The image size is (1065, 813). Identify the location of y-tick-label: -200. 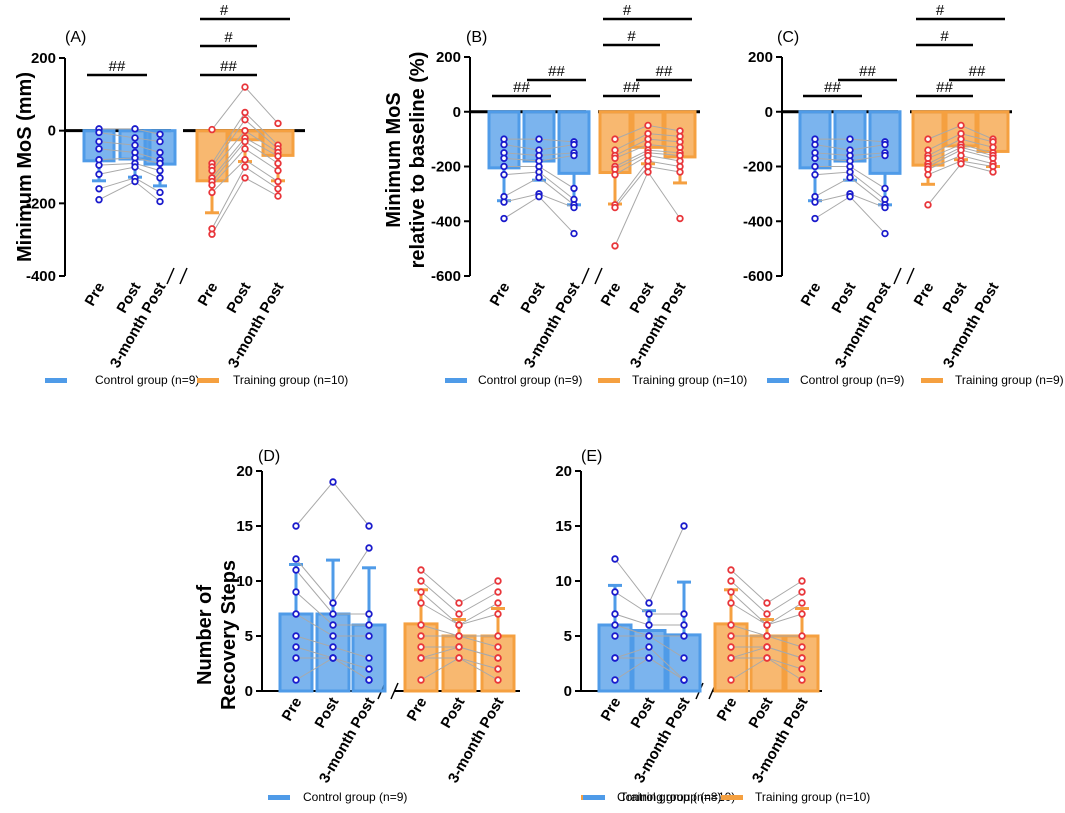
(446, 167).